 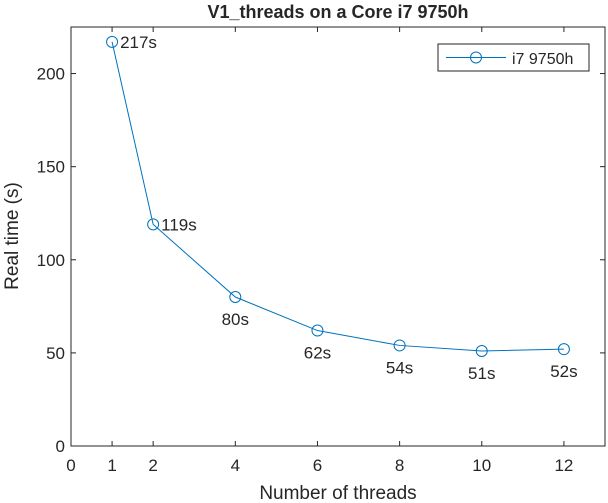 I want to click on chart-title: V1_threads on a Core i7 9750h, so click(x=337, y=12).